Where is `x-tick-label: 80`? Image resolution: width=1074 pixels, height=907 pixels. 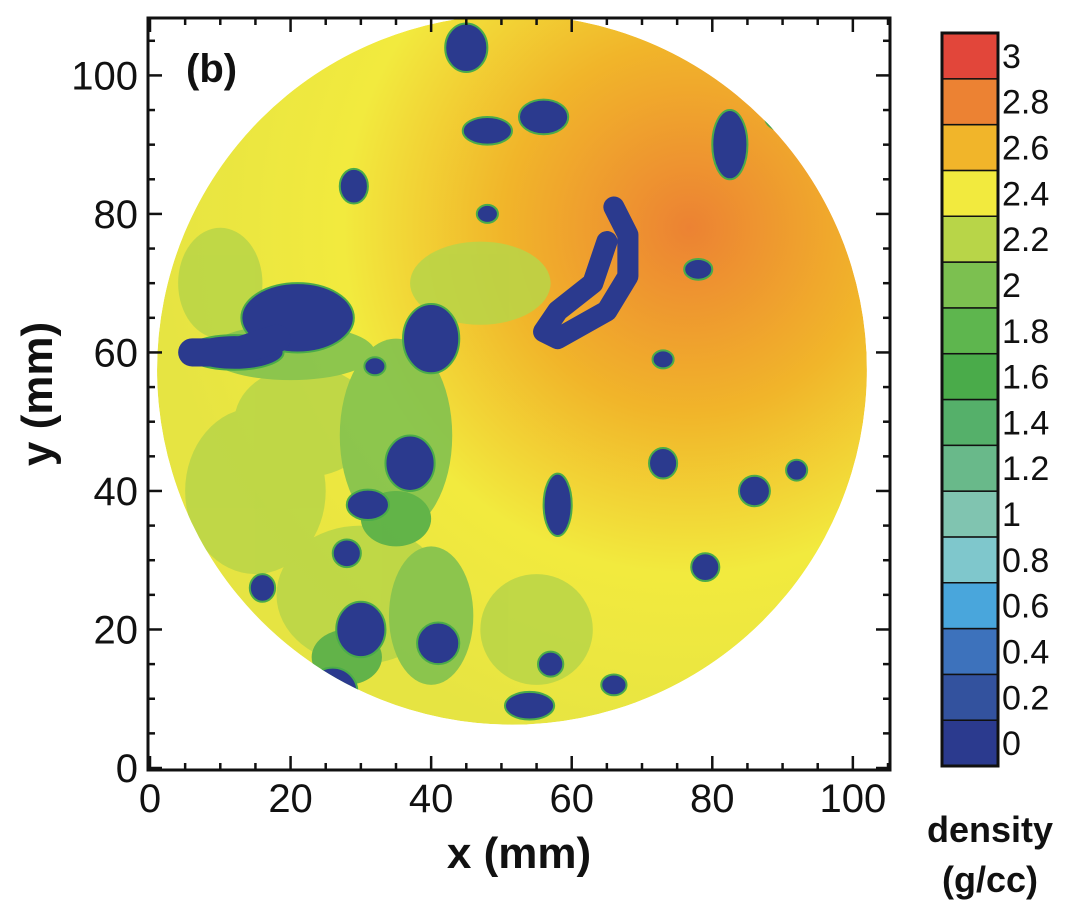 x-tick-label: 80 is located at coordinates (712, 799).